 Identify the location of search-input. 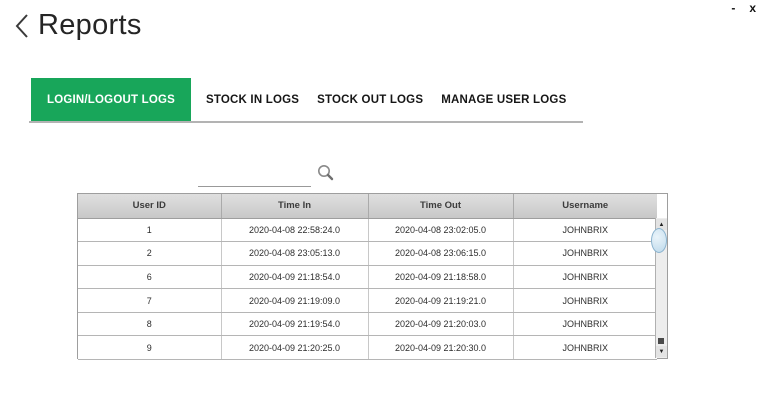
(254, 176).